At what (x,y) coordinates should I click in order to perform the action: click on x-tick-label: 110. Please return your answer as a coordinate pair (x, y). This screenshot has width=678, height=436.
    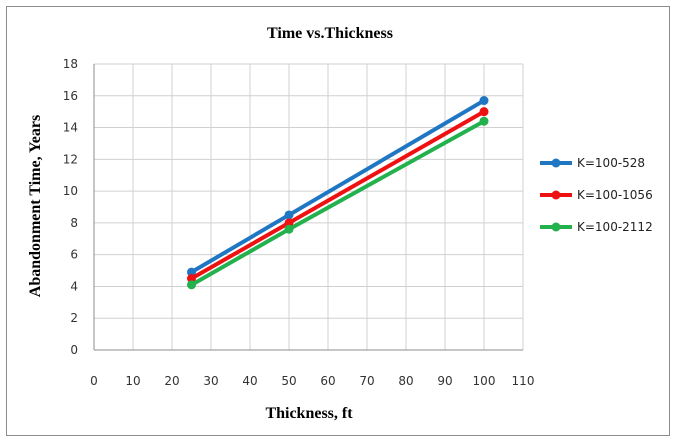
    Looking at the image, I should click on (523, 381).